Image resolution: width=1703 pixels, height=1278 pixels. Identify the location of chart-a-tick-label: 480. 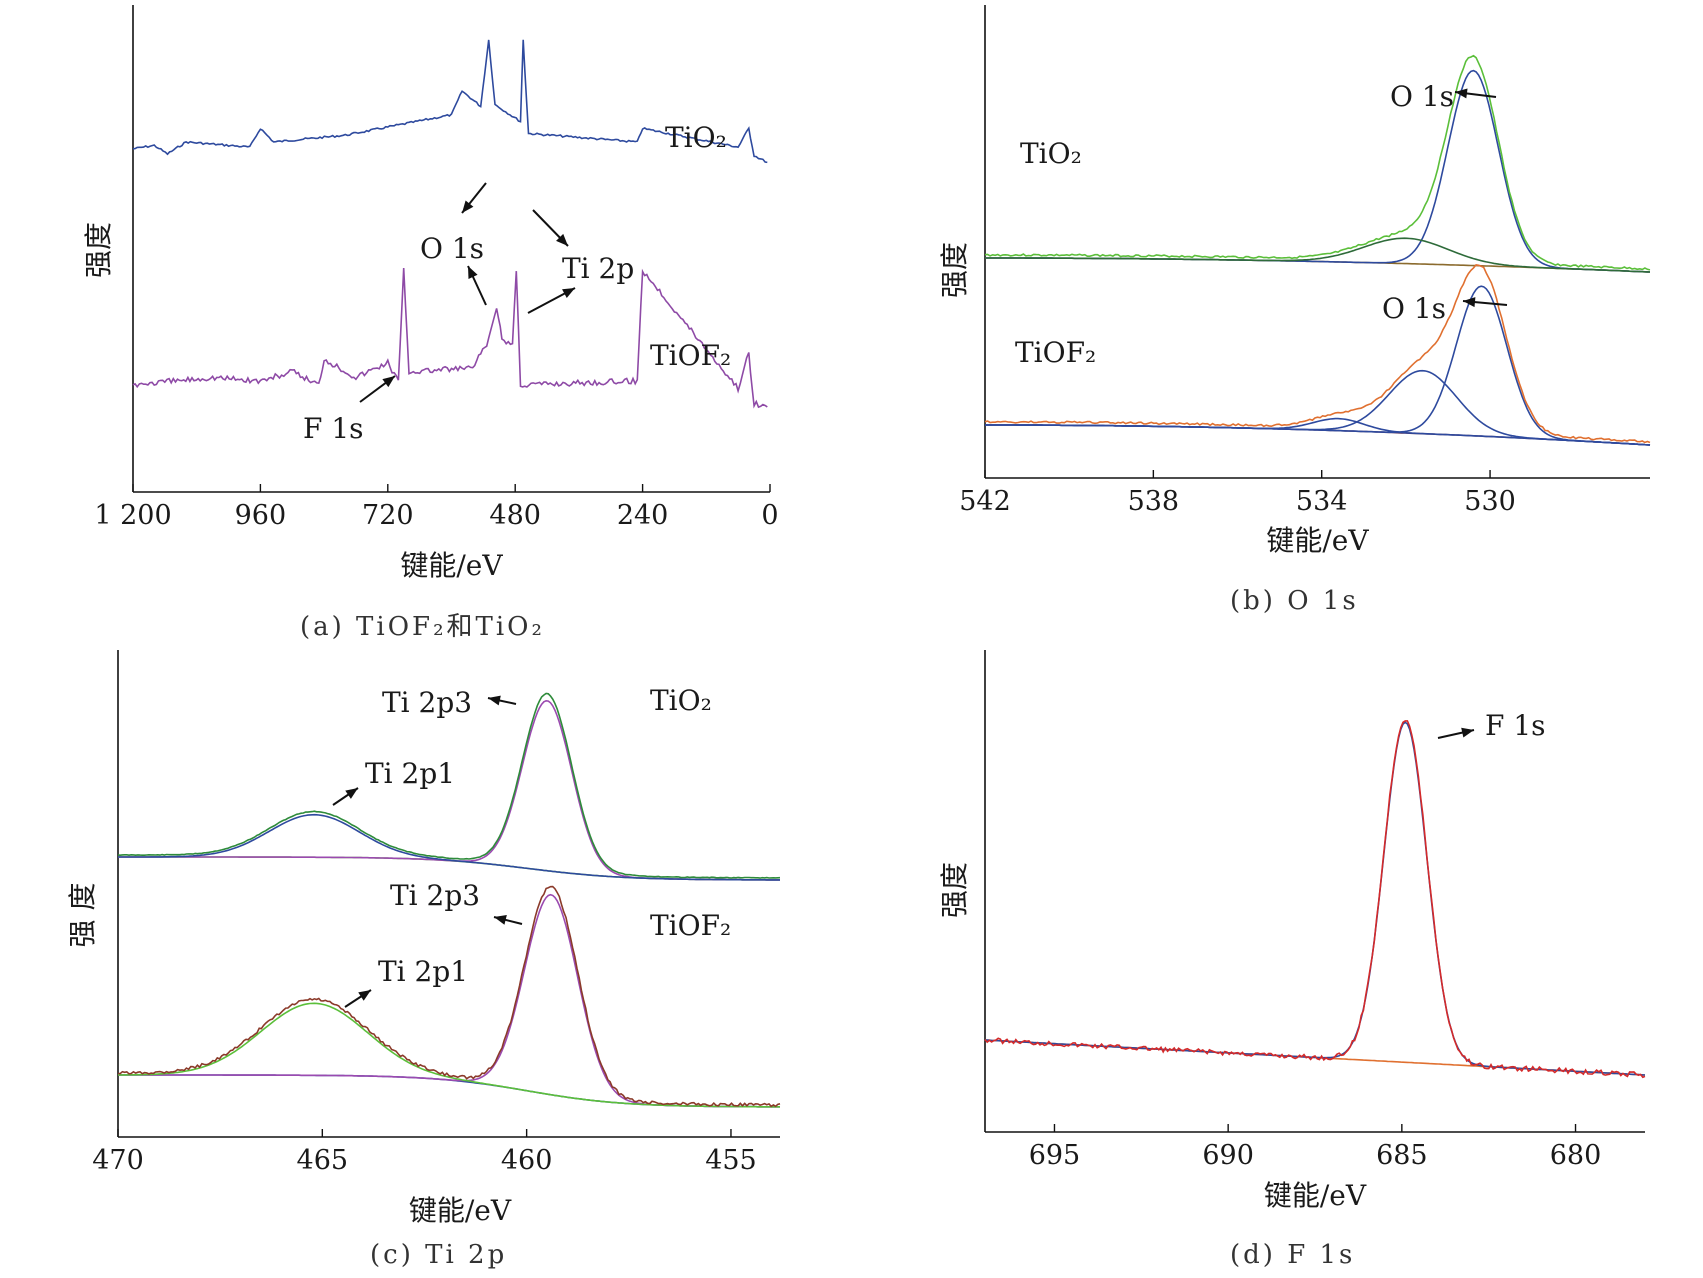
(515, 515).